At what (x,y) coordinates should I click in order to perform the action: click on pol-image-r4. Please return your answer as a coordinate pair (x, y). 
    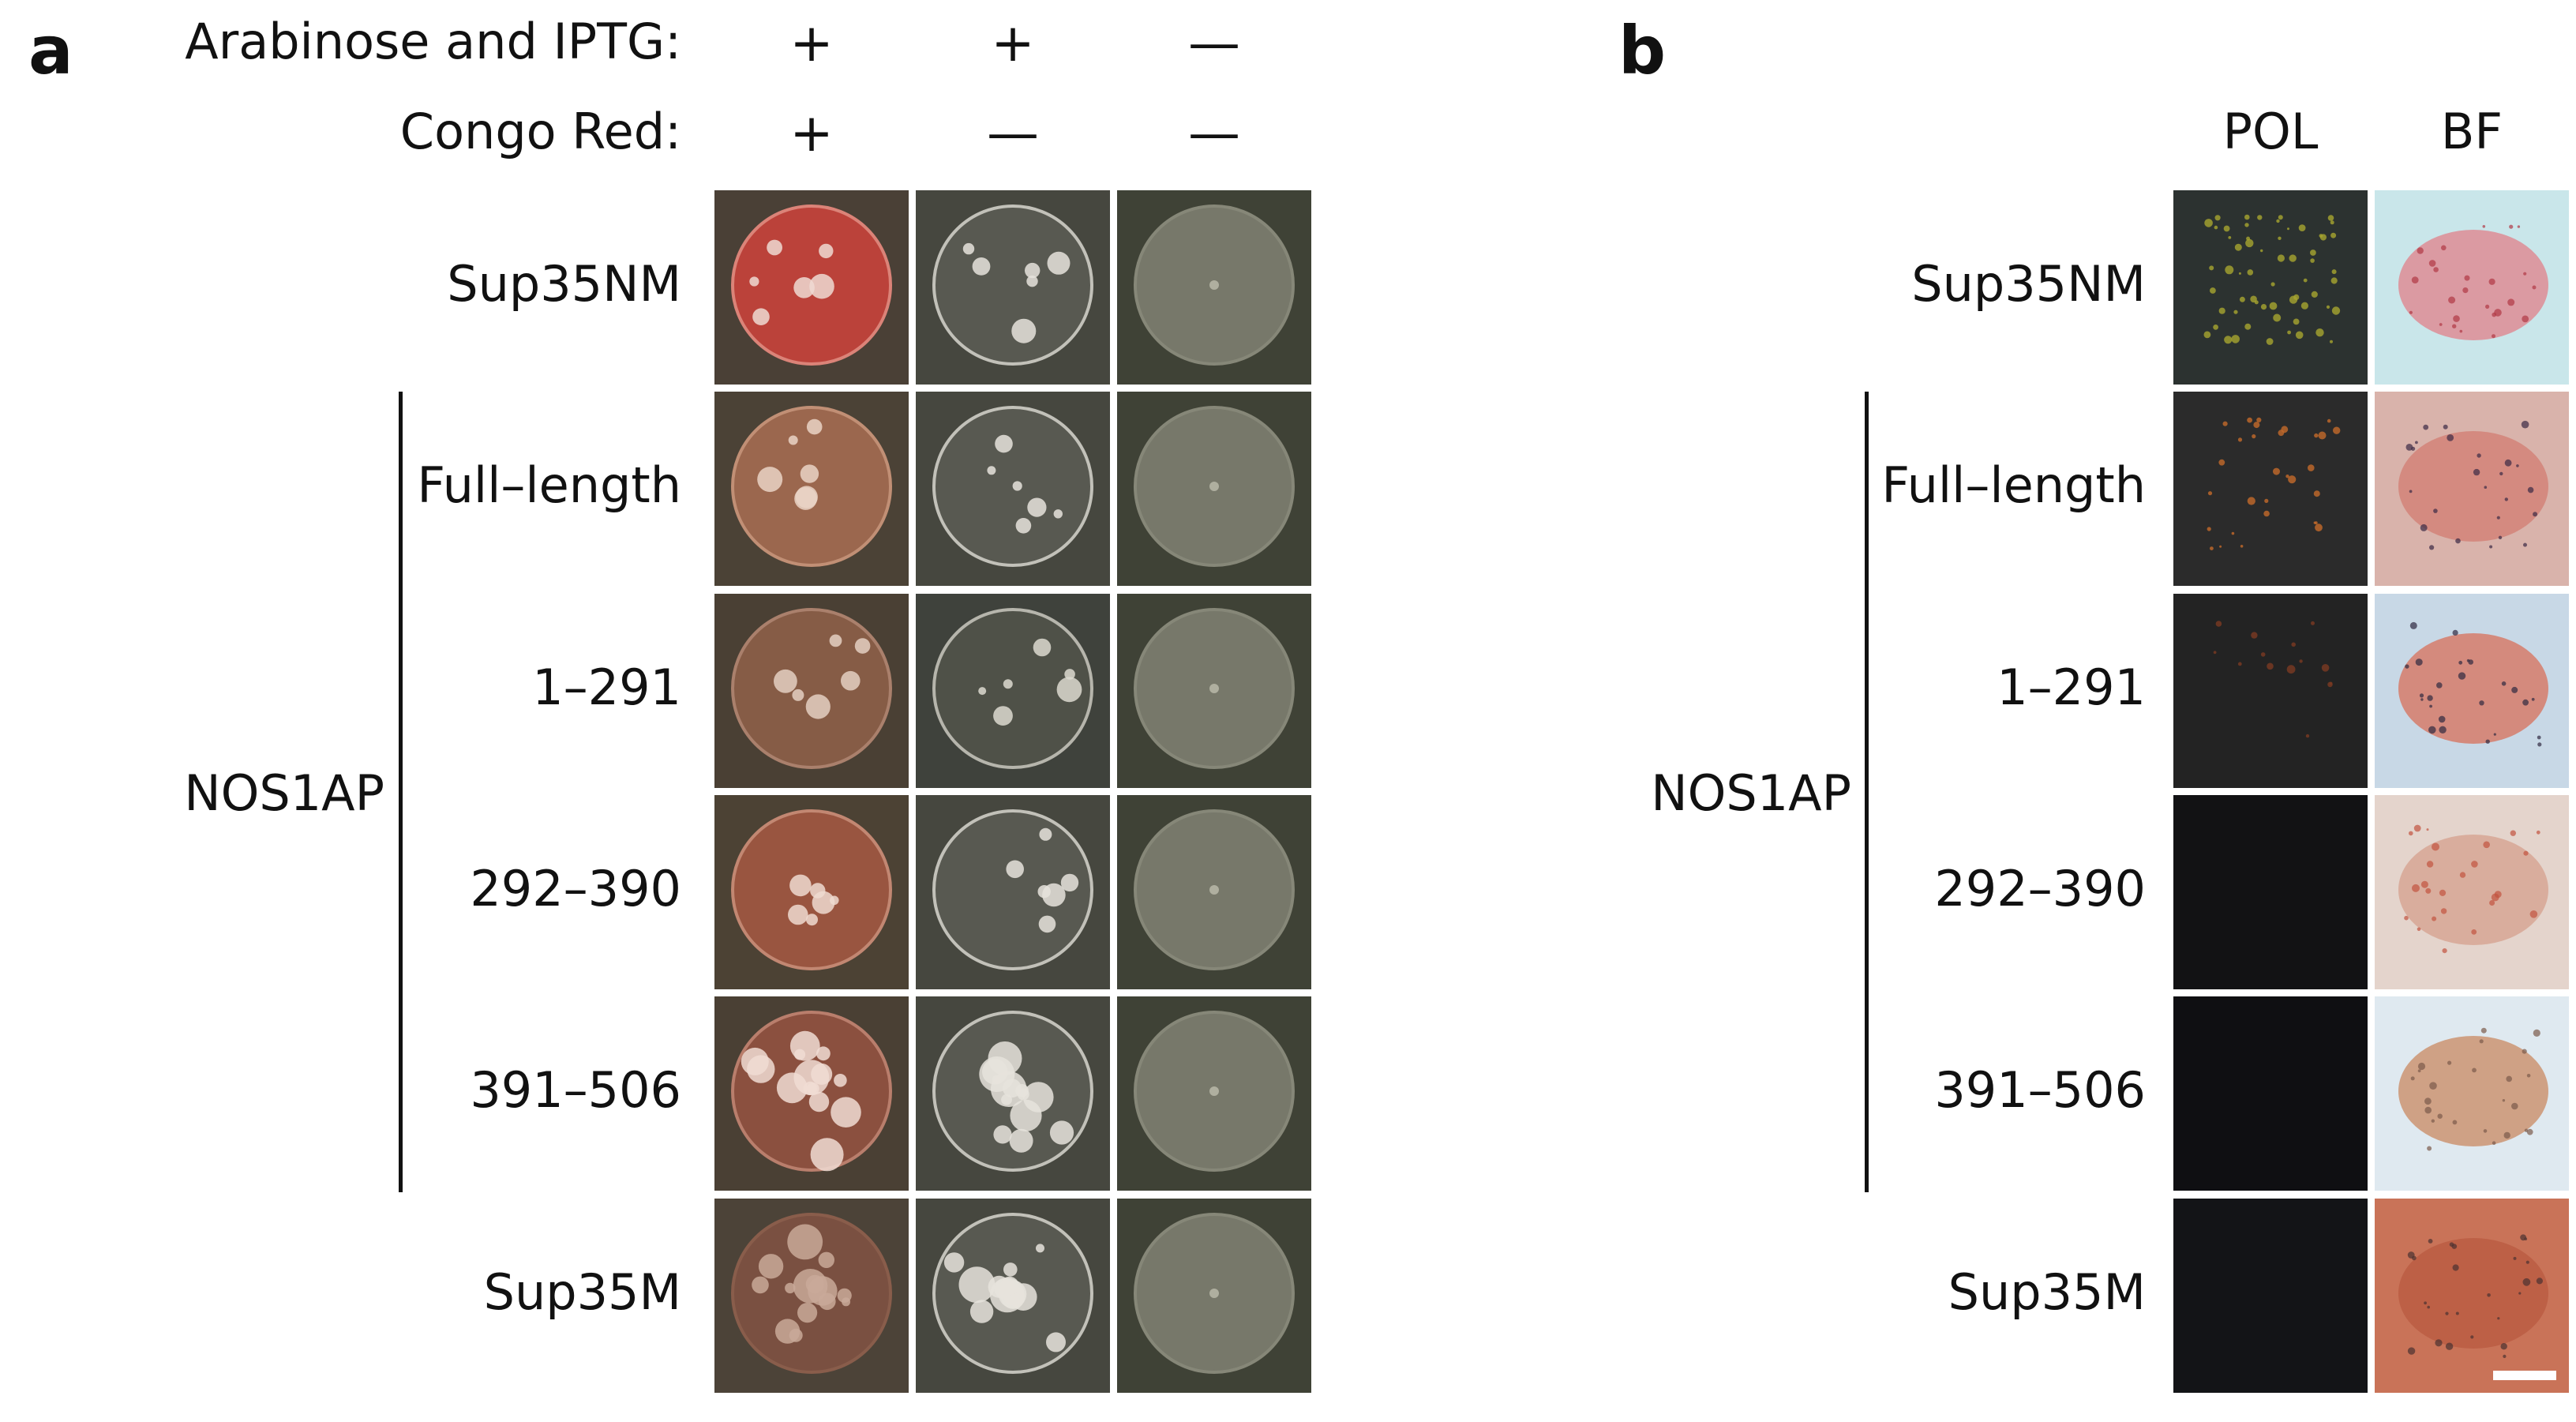
    Looking at the image, I should click on (2270, 892).